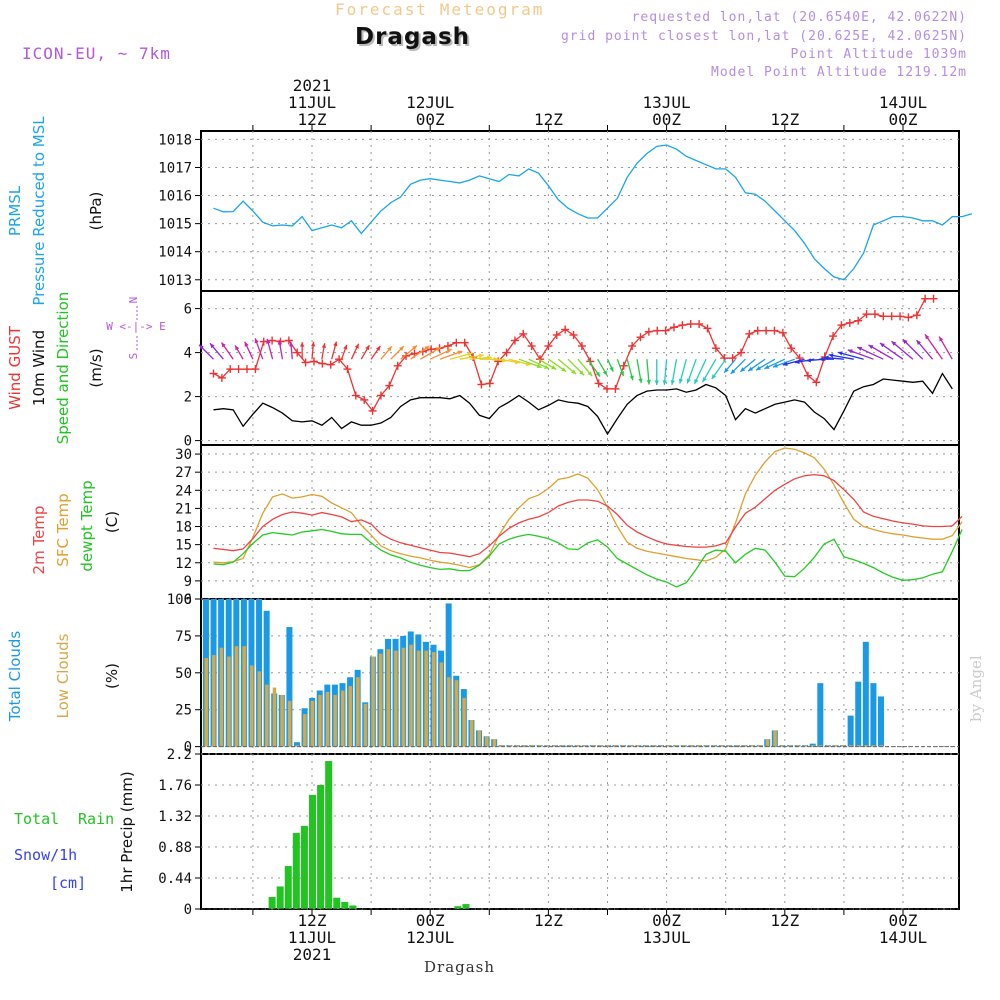  Describe the element at coordinates (112, 676) in the screenshot. I see `cloud-unit: (%)` at that location.